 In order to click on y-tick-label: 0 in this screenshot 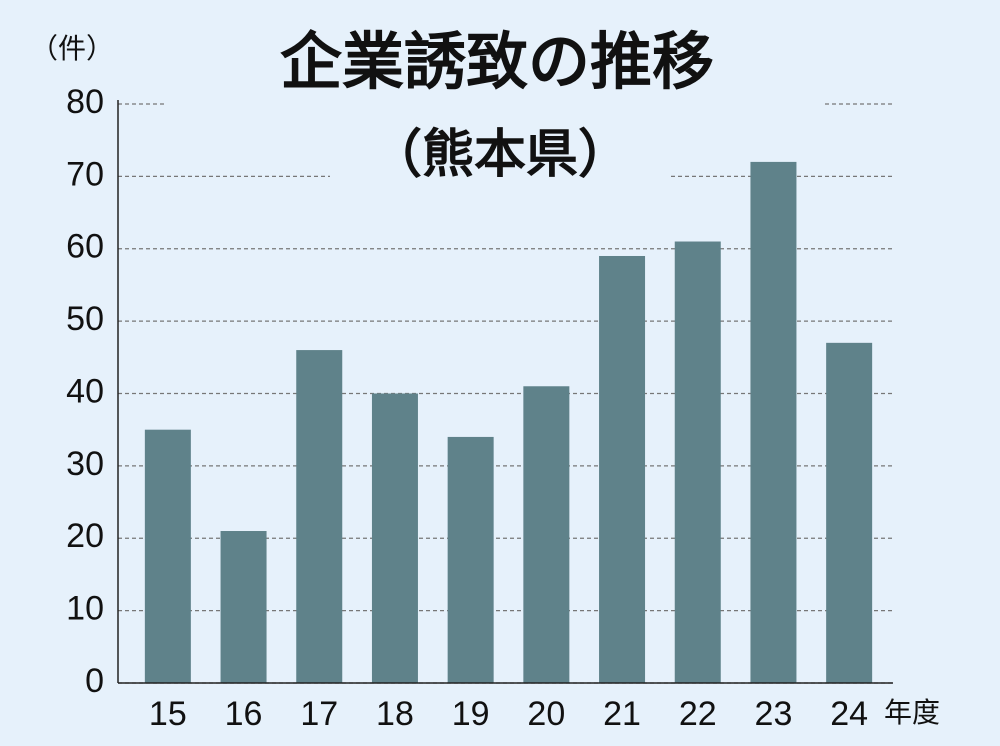, I will do `click(94, 681)`.